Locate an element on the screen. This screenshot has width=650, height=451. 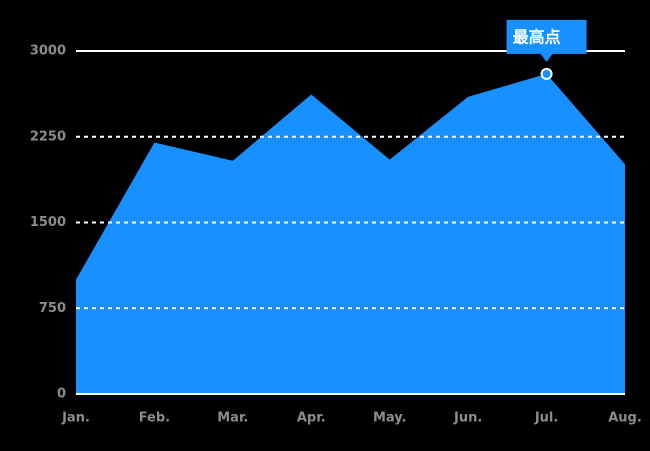
x-tick-label: Aug. is located at coordinates (625, 418).